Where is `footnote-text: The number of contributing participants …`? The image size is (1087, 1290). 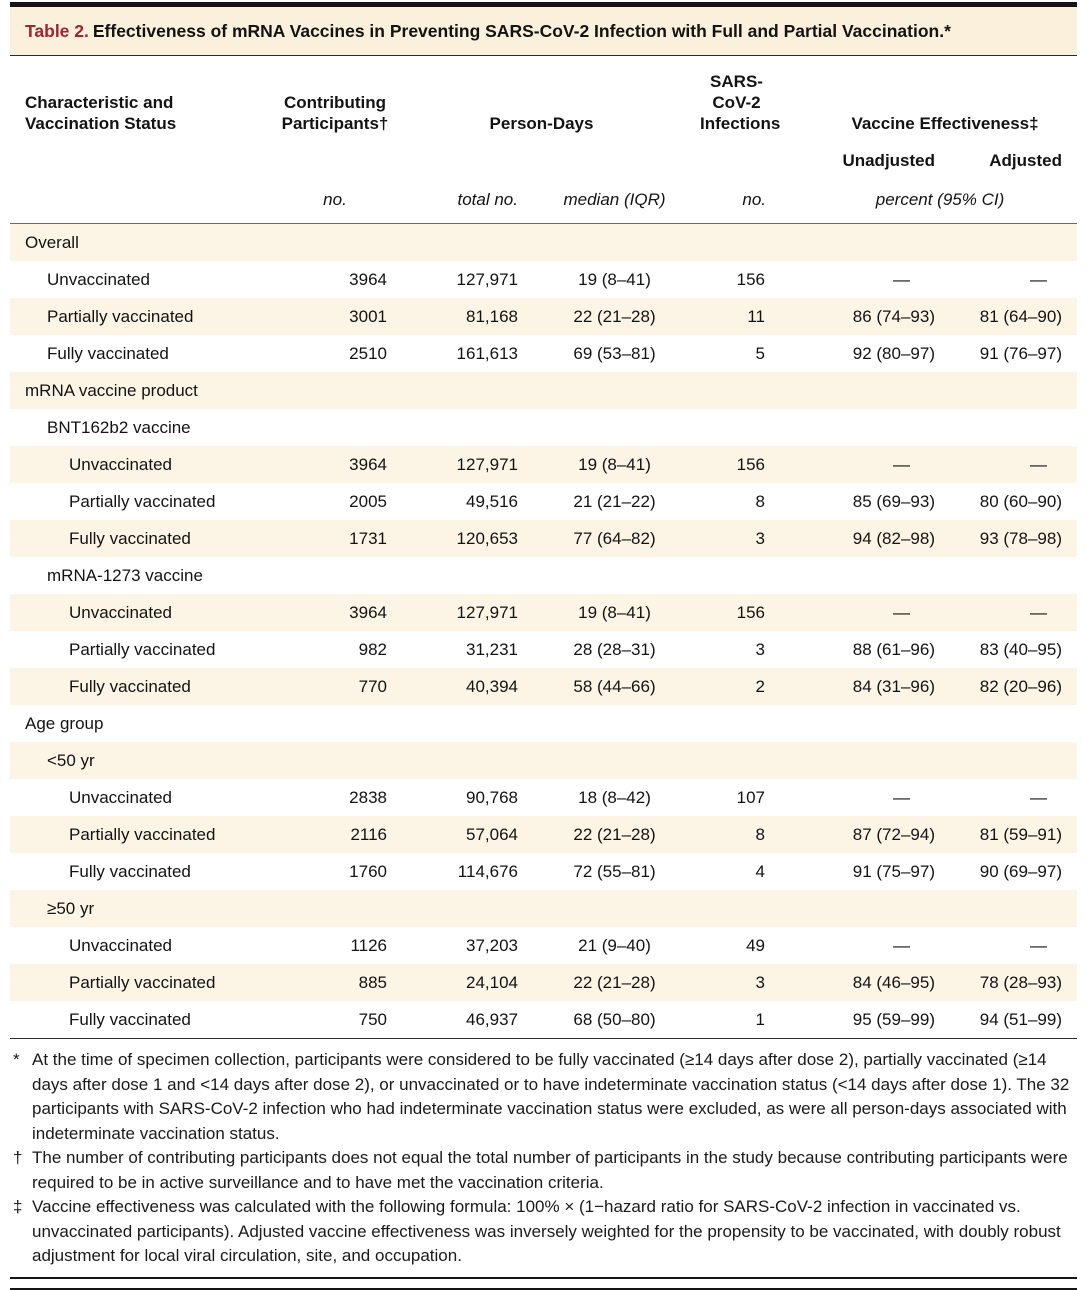
footnote-text: The number of contributing participants … is located at coordinates (550, 1170).